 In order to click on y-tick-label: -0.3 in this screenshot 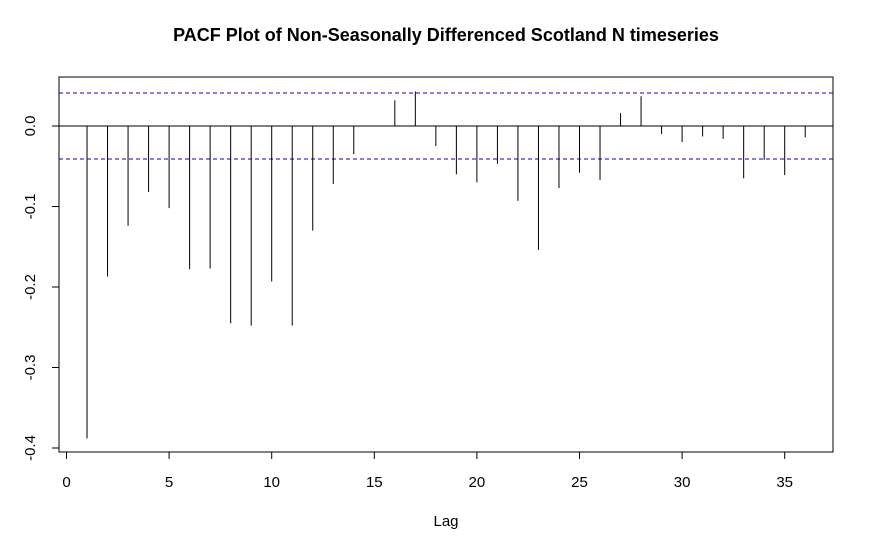, I will do `click(30, 368)`.